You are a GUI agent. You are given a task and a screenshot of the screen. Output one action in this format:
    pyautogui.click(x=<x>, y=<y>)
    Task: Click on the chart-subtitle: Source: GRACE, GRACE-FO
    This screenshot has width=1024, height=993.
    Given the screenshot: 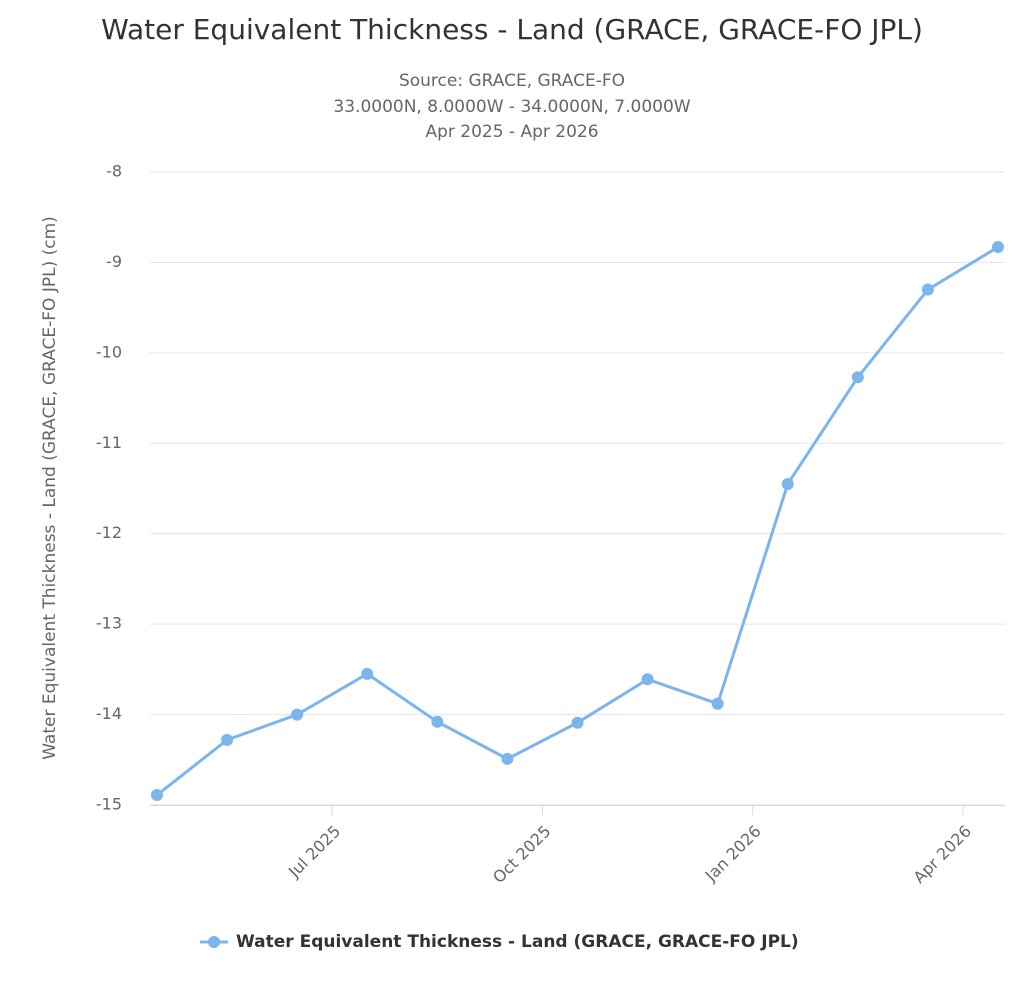 What is the action you would take?
    pyautogui.click(x=512, y=81)
    